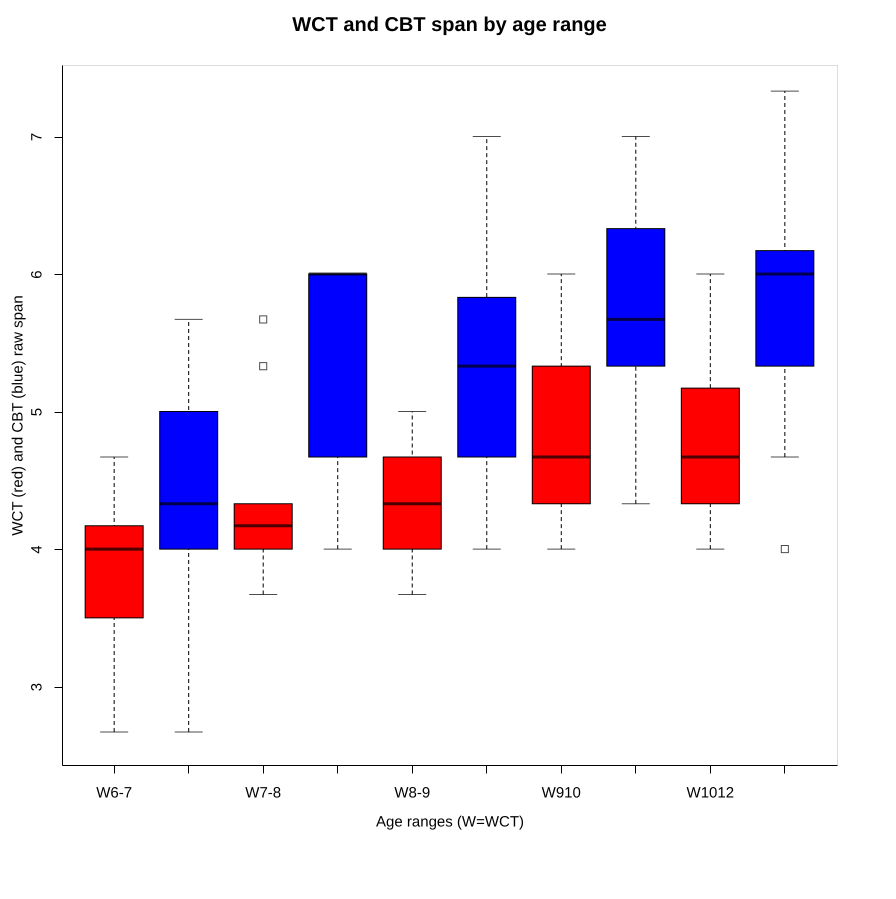 This screenshot has width=896, height=899. I want to click on x-tick-label: W8-9, so click(412, 793).